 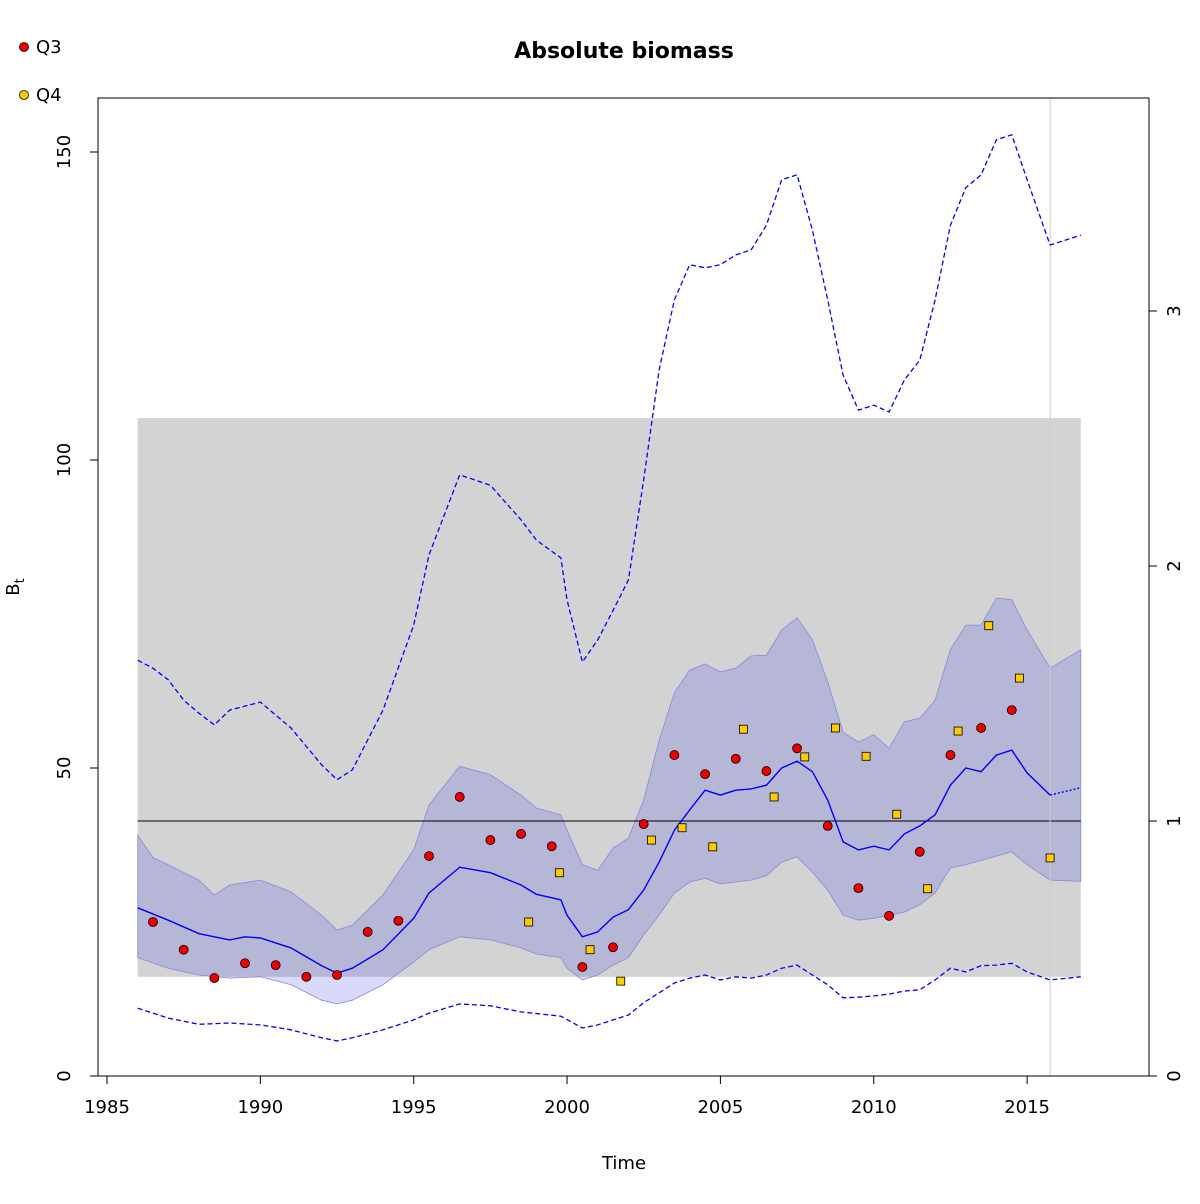 What do you see at coordinates (1027, 1107) in the screenshot?
I see `x-tick-label: 2015` at bounding box center [1027, 1107].